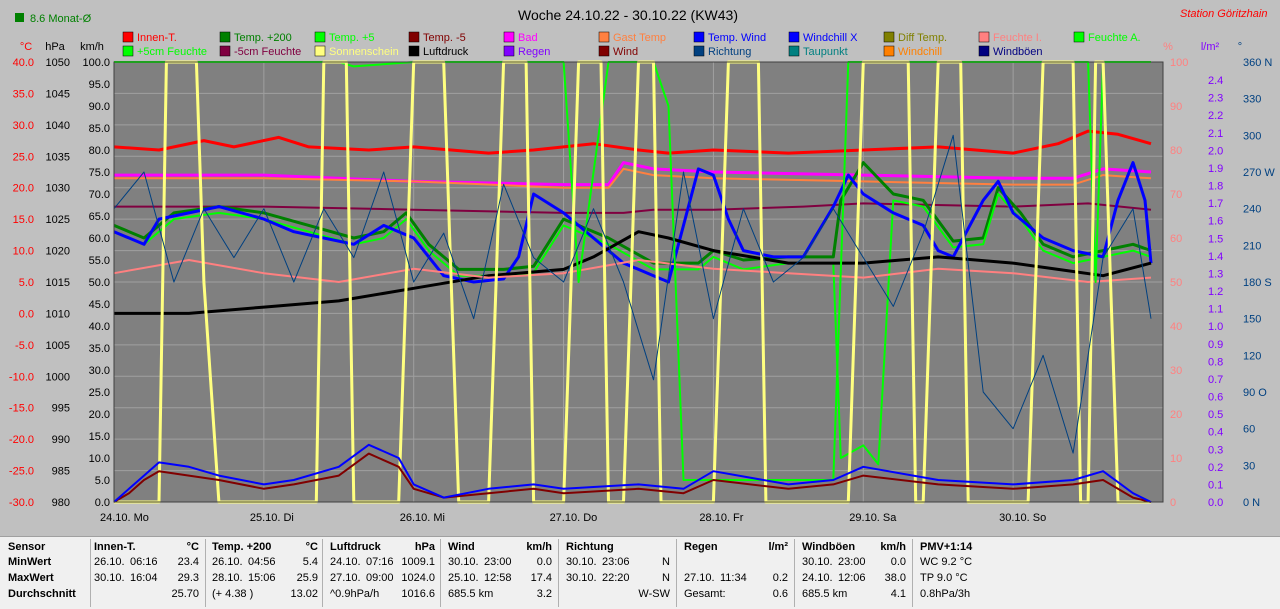 The width and height of the screenshot is (1280, 609). What do you see at coordinates (21, 503) in the screenshot?
I see `temp-tick-label: -30.0` at bounding box center [21, 503].